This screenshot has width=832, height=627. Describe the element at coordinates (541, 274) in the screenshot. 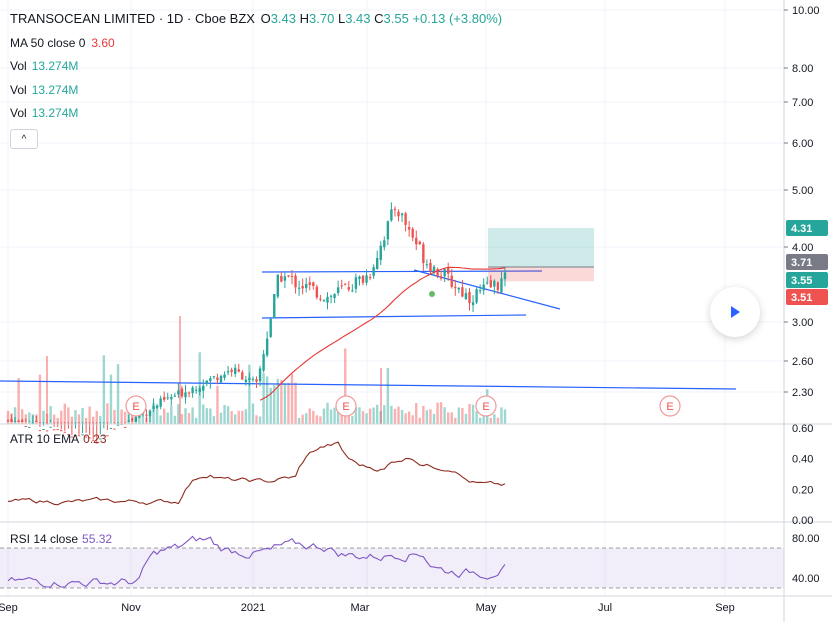

I see `stop-zone` at that location.